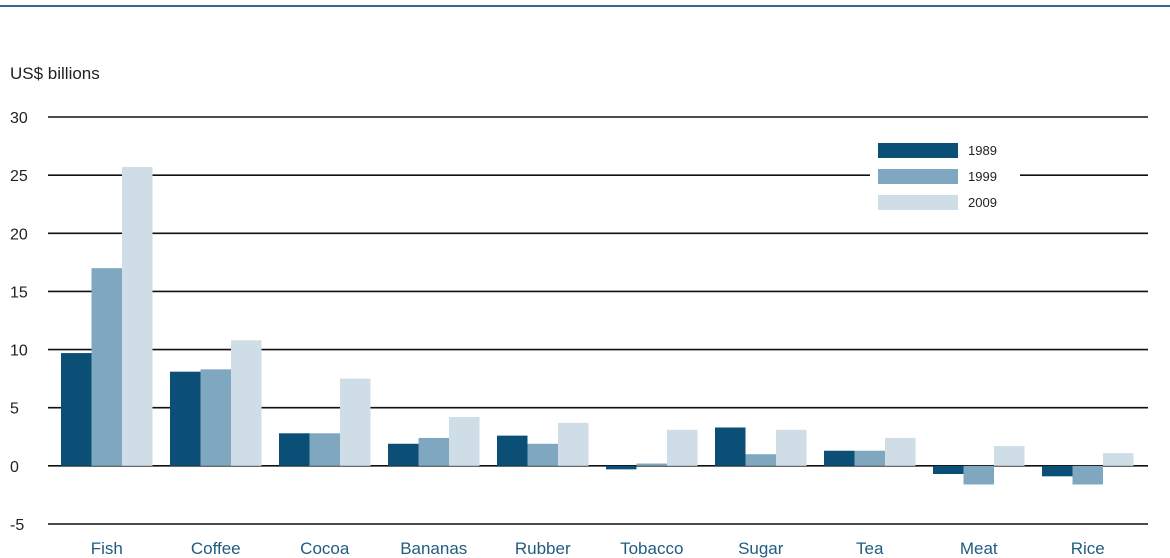 This screenshot has width=1170, height=558. What do you see at coordinates (76, 409) in the screenshot?
I see `bar-fish-1989` at bounding box center [76, 409].